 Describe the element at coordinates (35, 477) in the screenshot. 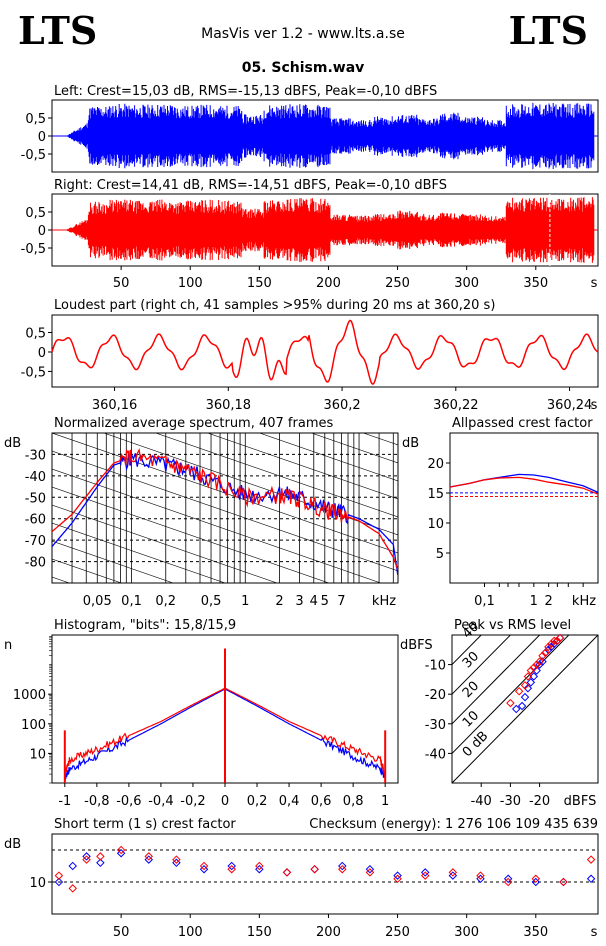

I see `spectrum-ytick-label: -40` at that location.